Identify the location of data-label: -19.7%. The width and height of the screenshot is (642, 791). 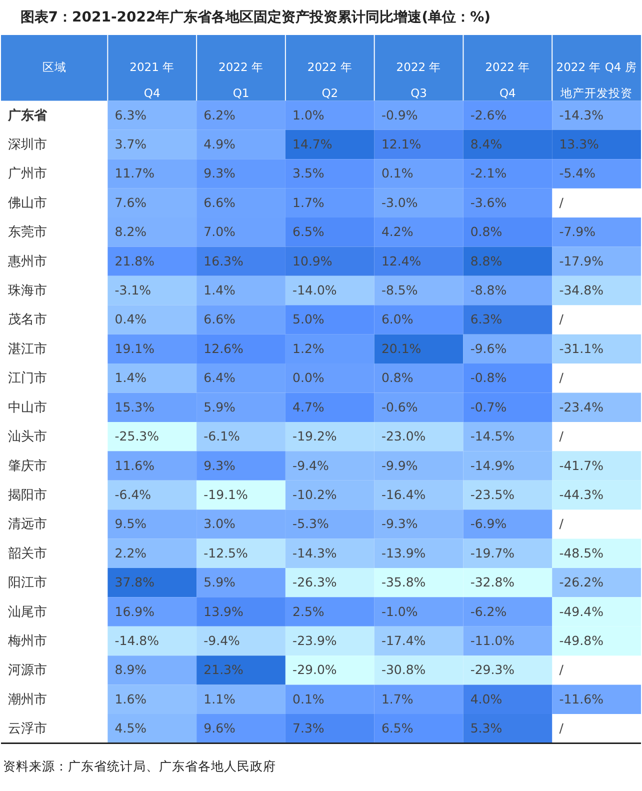
(492, 552).